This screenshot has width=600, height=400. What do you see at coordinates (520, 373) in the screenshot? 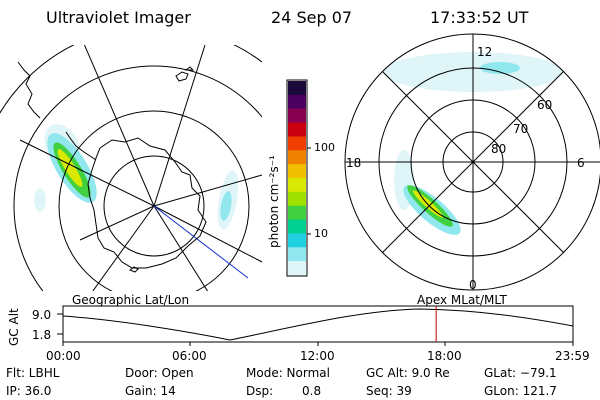
I see `glat-status: GLat: −79.1` at bounding box center [520, 373].